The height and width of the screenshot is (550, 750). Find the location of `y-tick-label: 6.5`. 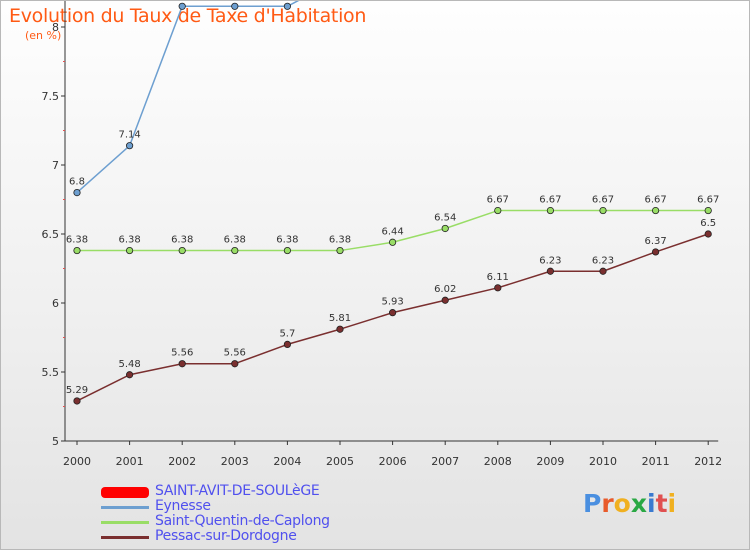

y-tick-label: 6.5 is located at coordinates (51, 234).